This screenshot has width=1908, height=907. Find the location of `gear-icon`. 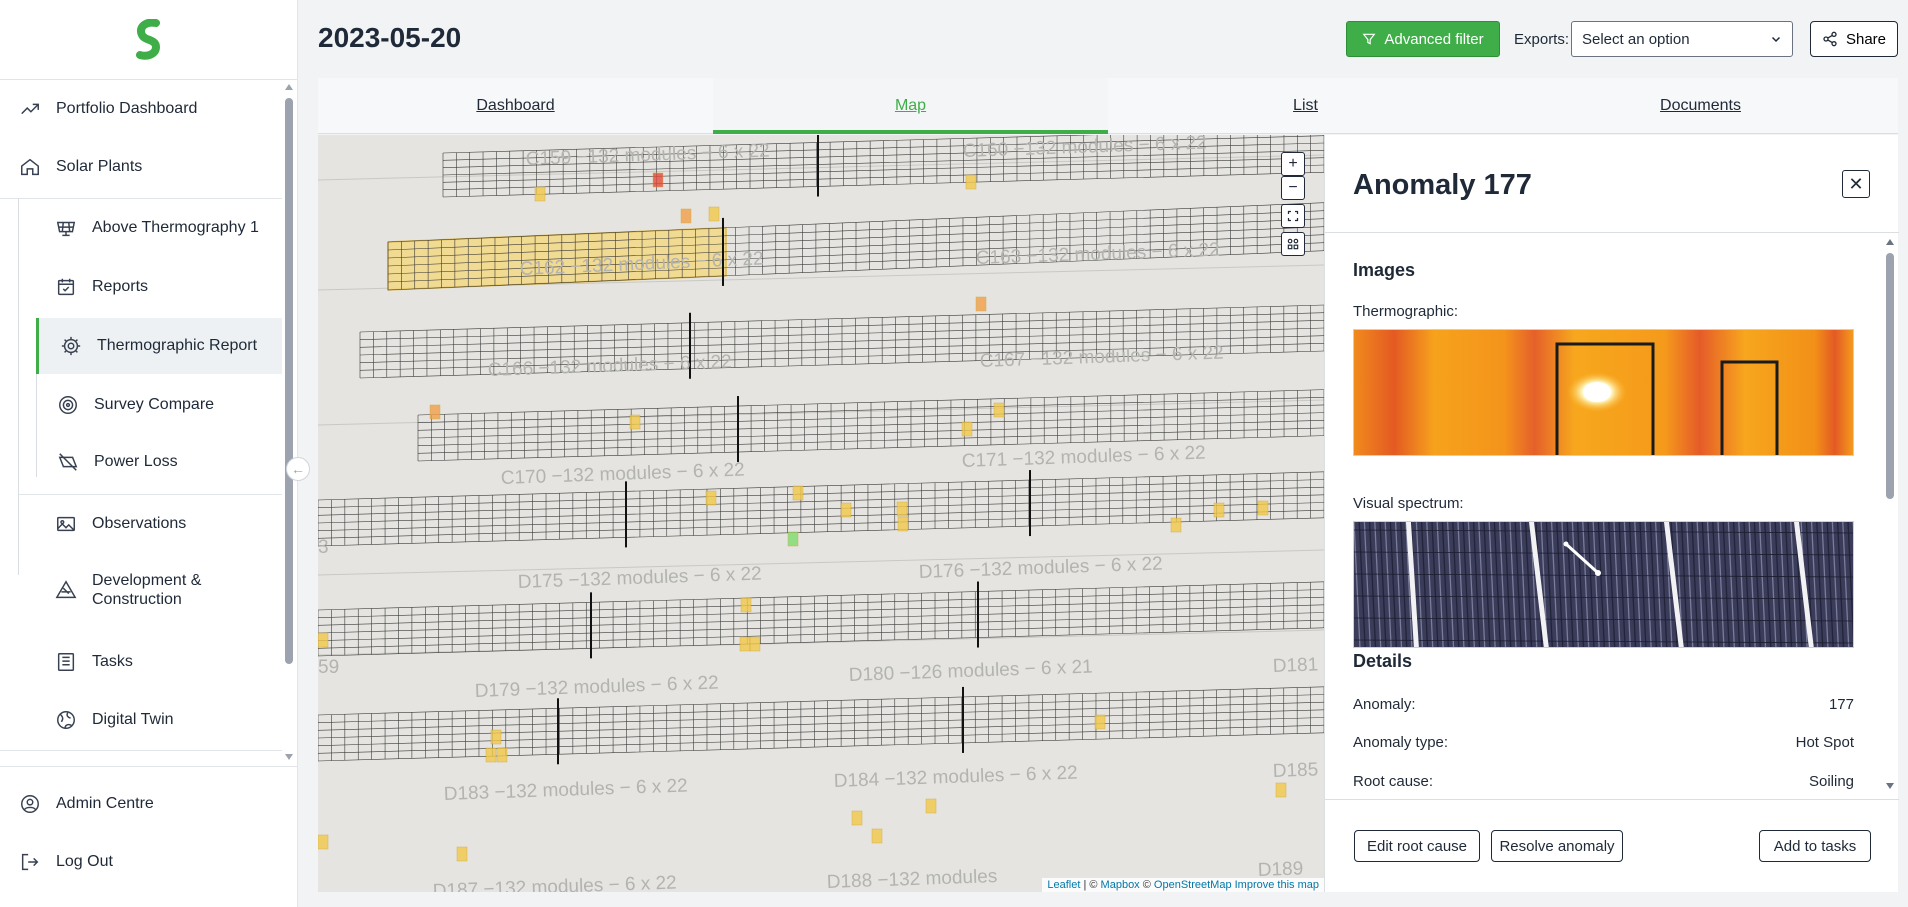

gear-icon is located at coordinates (71, 346).